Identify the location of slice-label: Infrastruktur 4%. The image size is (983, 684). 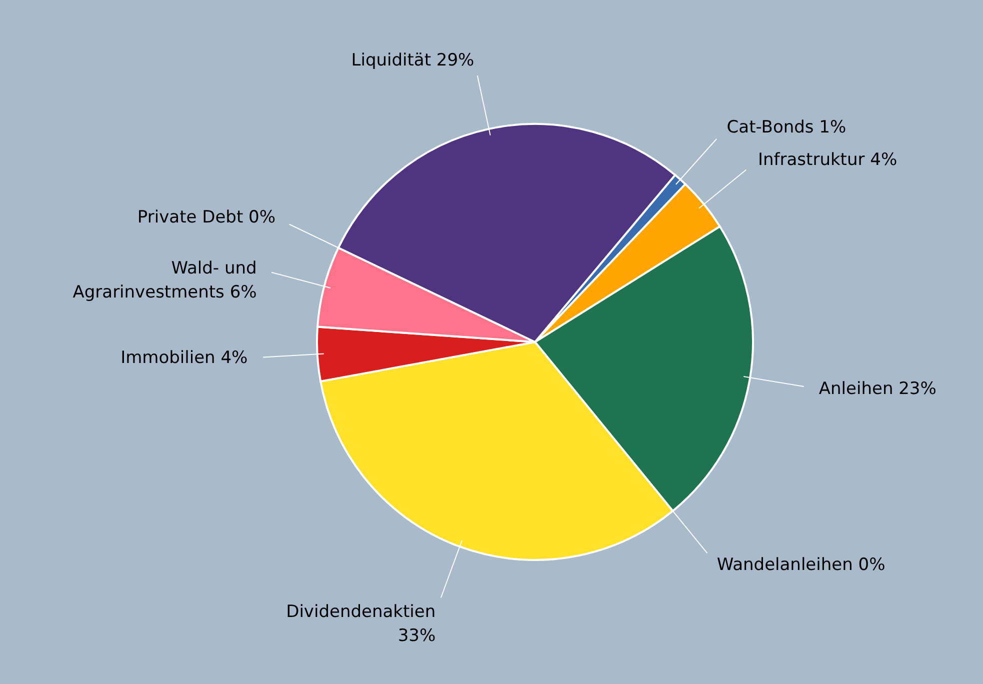
(828, 160).